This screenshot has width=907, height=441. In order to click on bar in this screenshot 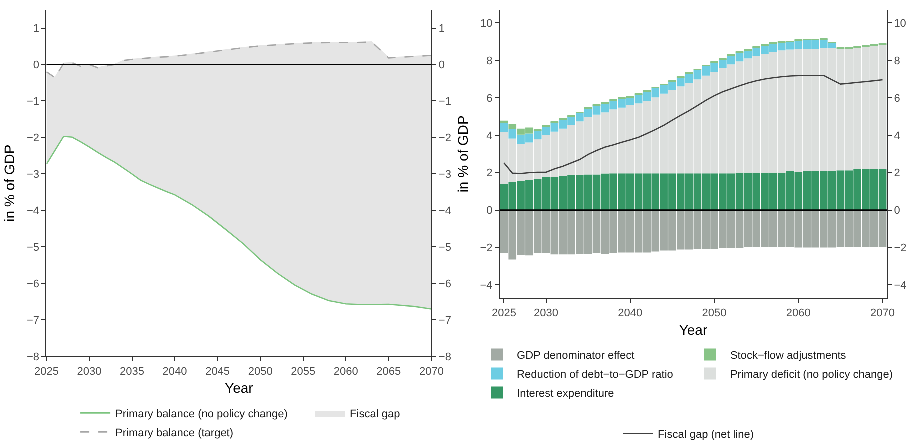, I will do `click(504, 122)`.